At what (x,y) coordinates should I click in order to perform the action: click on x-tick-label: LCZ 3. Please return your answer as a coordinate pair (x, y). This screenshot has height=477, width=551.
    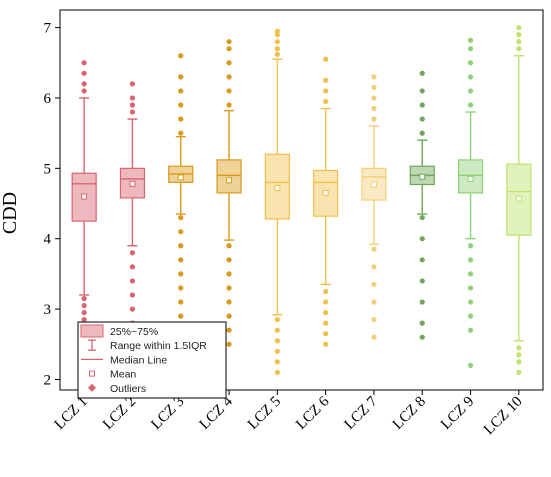
    Looking at the image, I should click on (167, 413).